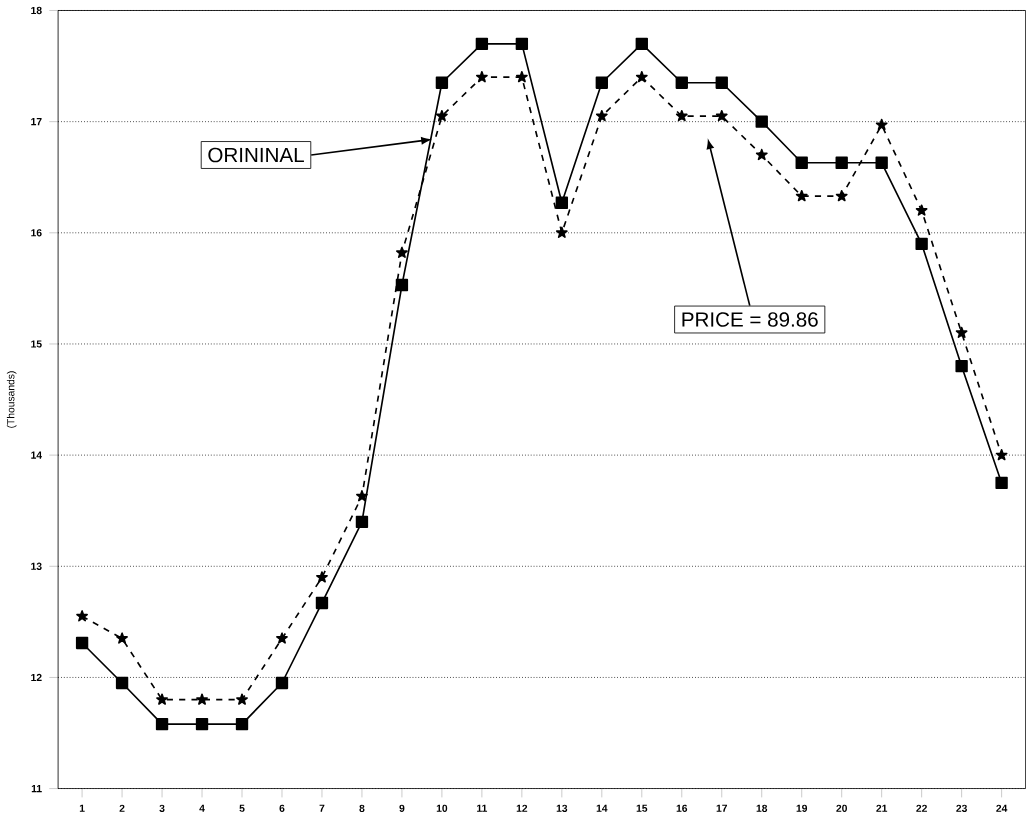 The image size is (1026, 818). What do you see at coordinates (750, 319) in the screenshot?
I see `text: PRICE = 89.86` at bounding box center [750, 319].